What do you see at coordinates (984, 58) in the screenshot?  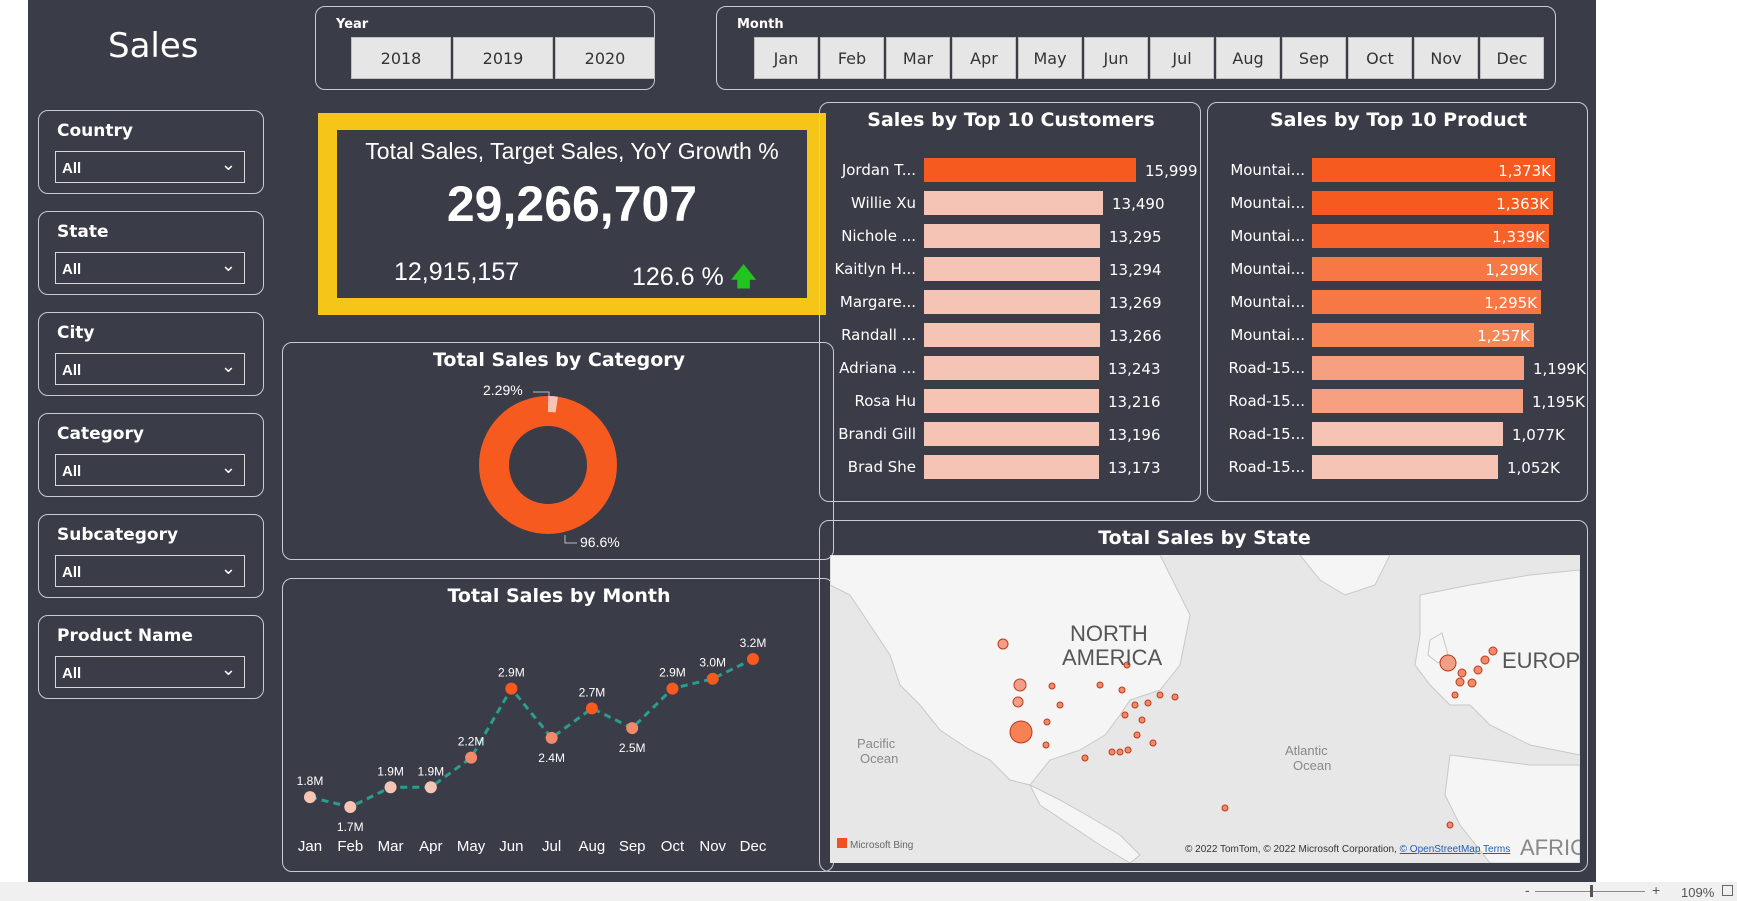 I see `month-button-apr: Apr` at bounding box center [984, 58].